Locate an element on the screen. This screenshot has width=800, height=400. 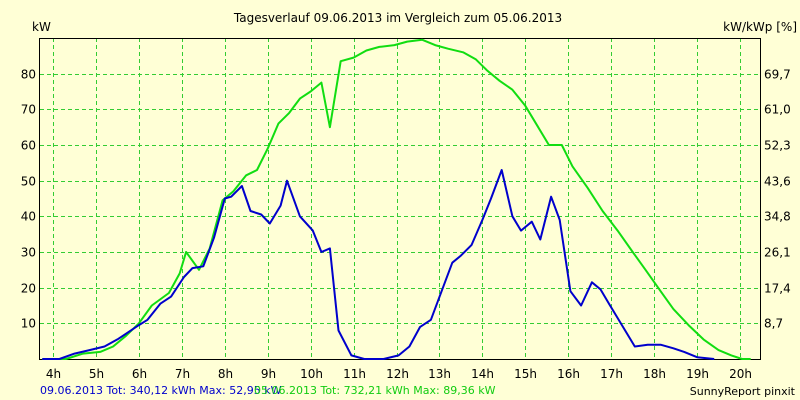
x-tick-label: 9h is located at coordinates (268, 374).